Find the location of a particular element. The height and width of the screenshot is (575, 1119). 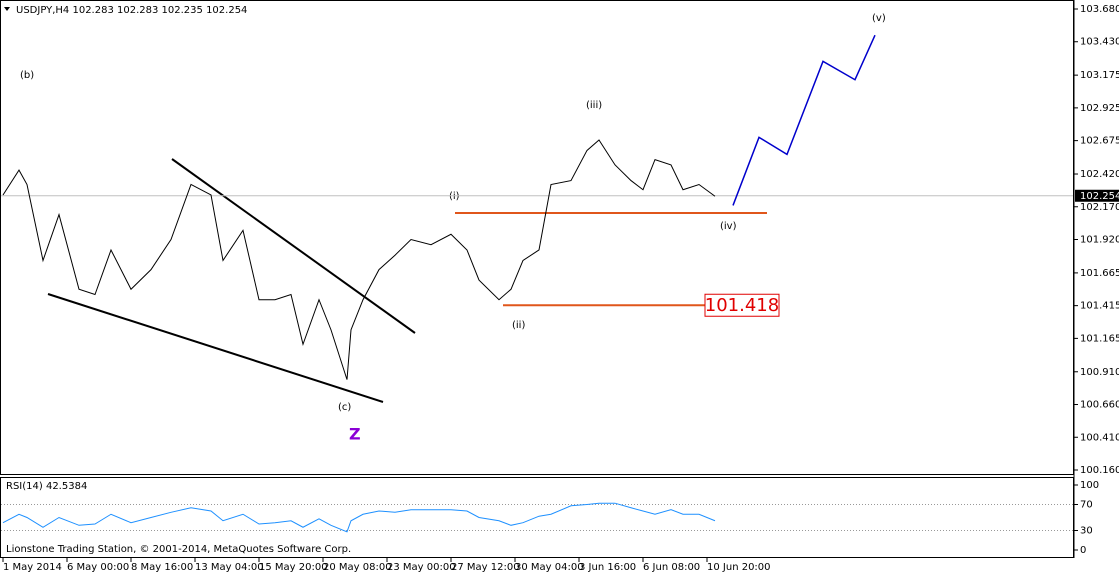

annotation: (iv) is located at coordinates (728, 226).